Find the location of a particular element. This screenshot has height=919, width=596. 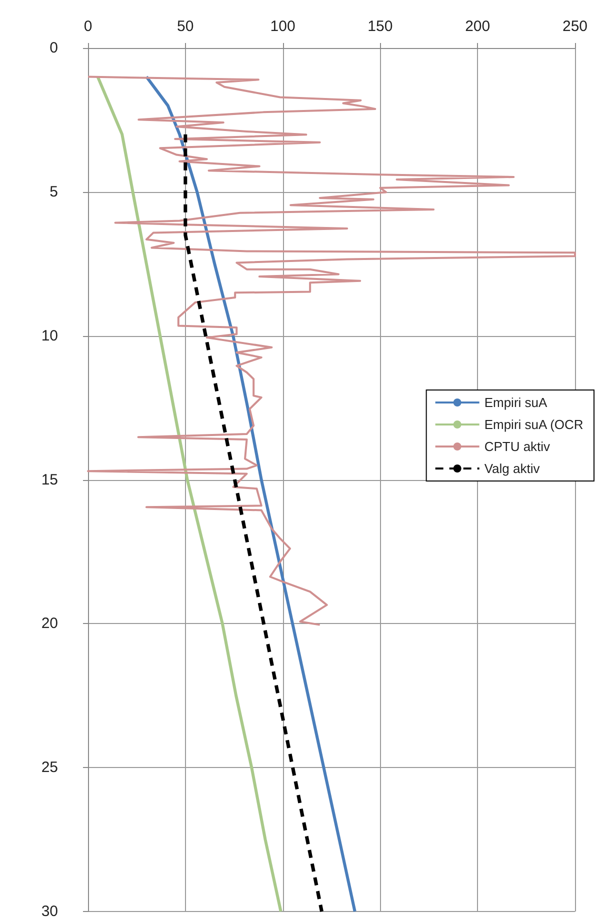

y-tick-label: 5 is located at coordinates (54, 191).